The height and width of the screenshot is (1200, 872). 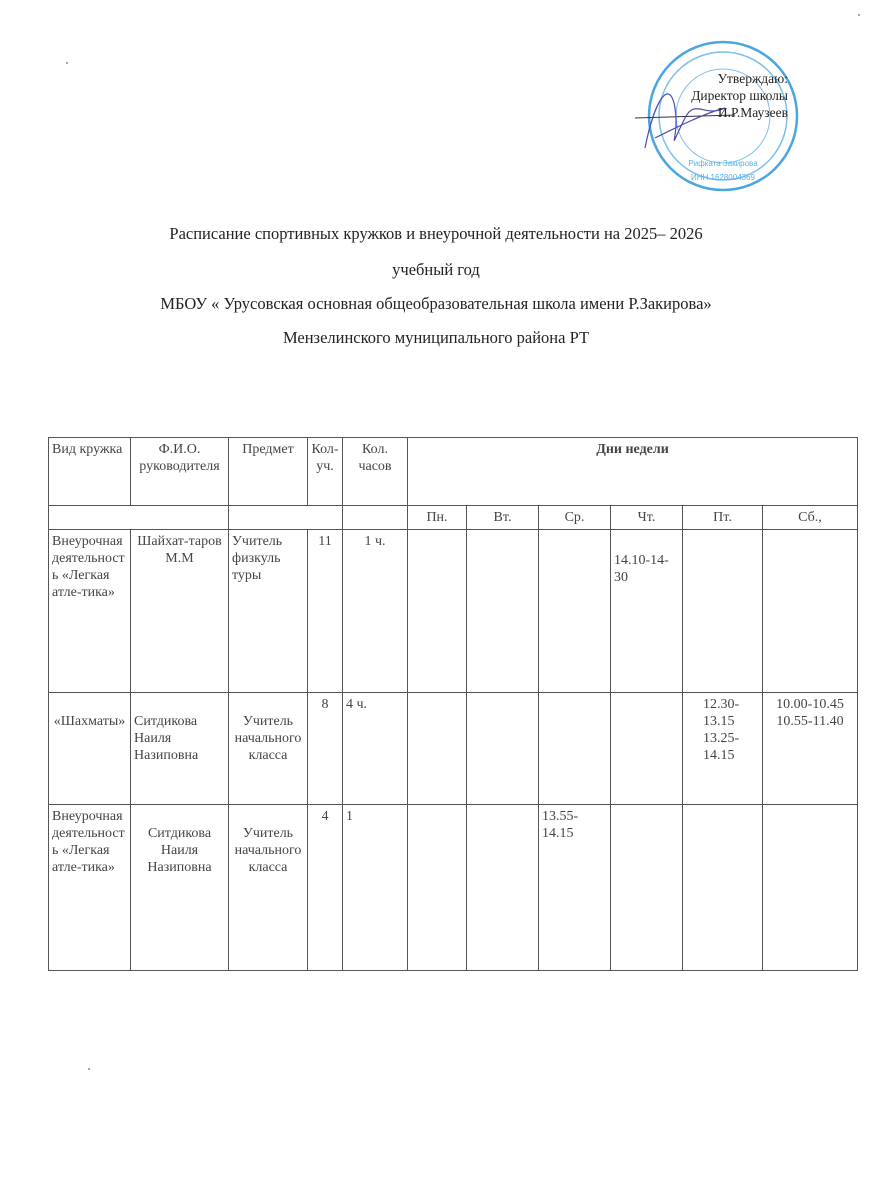 I want to click on official-stamp: Рифката Закирова ИНН 1628004369, so click(x=719, y=120).